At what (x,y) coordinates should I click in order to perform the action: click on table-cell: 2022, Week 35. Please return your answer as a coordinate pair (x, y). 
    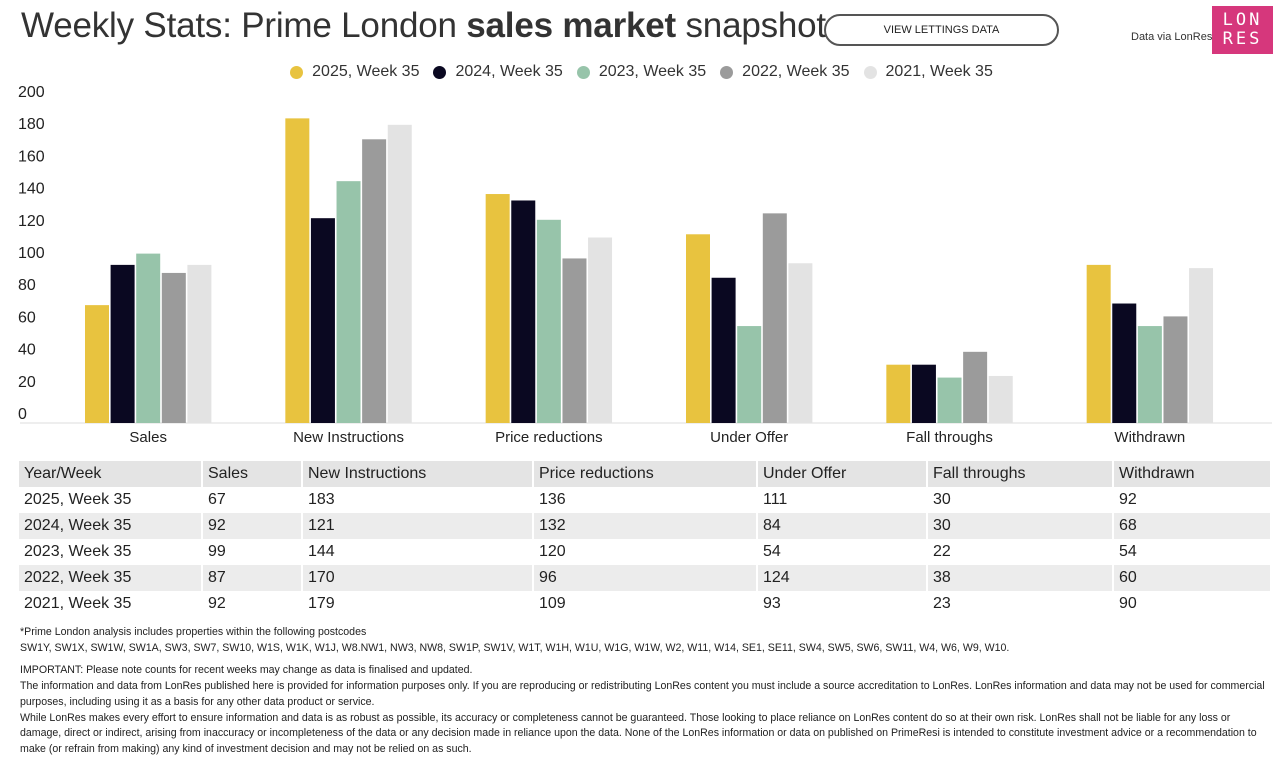
    Looking at the image, I should click on (111, 578).